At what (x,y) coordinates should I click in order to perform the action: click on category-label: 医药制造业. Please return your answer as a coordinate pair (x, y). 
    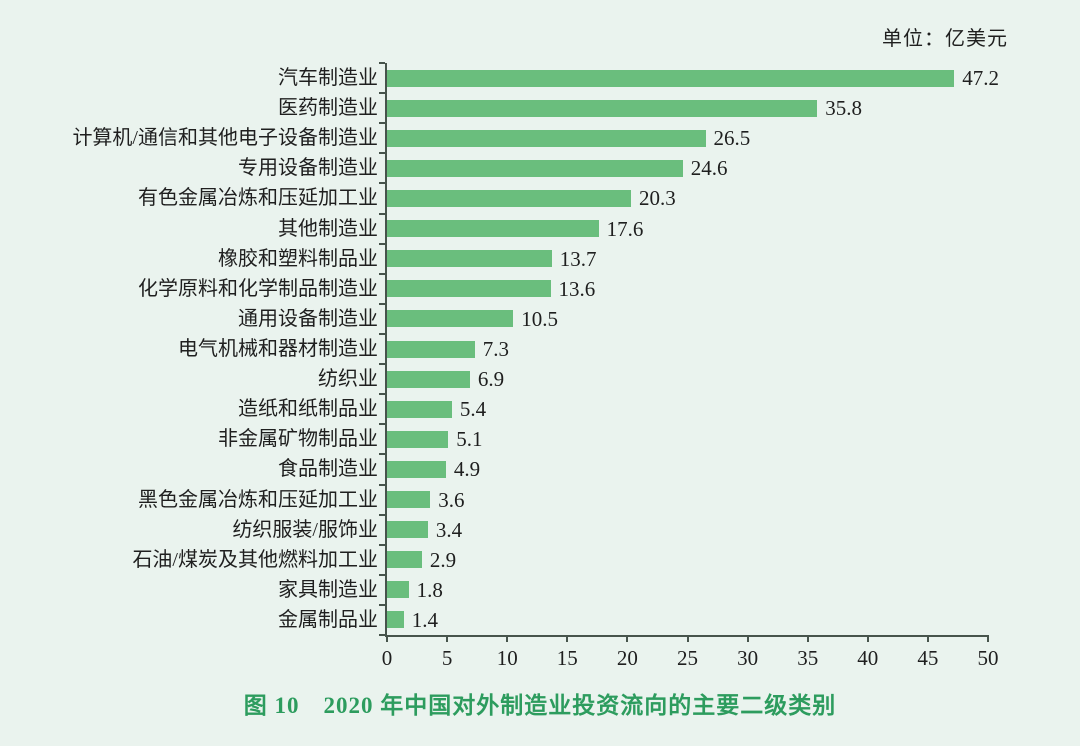
    Looking at the image, I should click on (328, 108).